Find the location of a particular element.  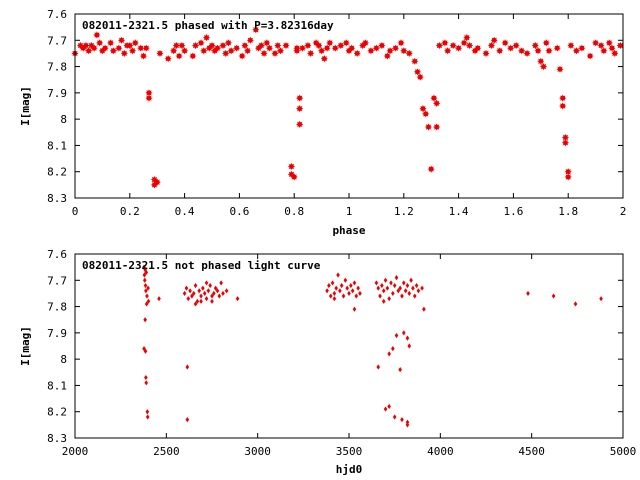

unphased-y-tick-label: 8.1 is located at coordinates (57, 385).